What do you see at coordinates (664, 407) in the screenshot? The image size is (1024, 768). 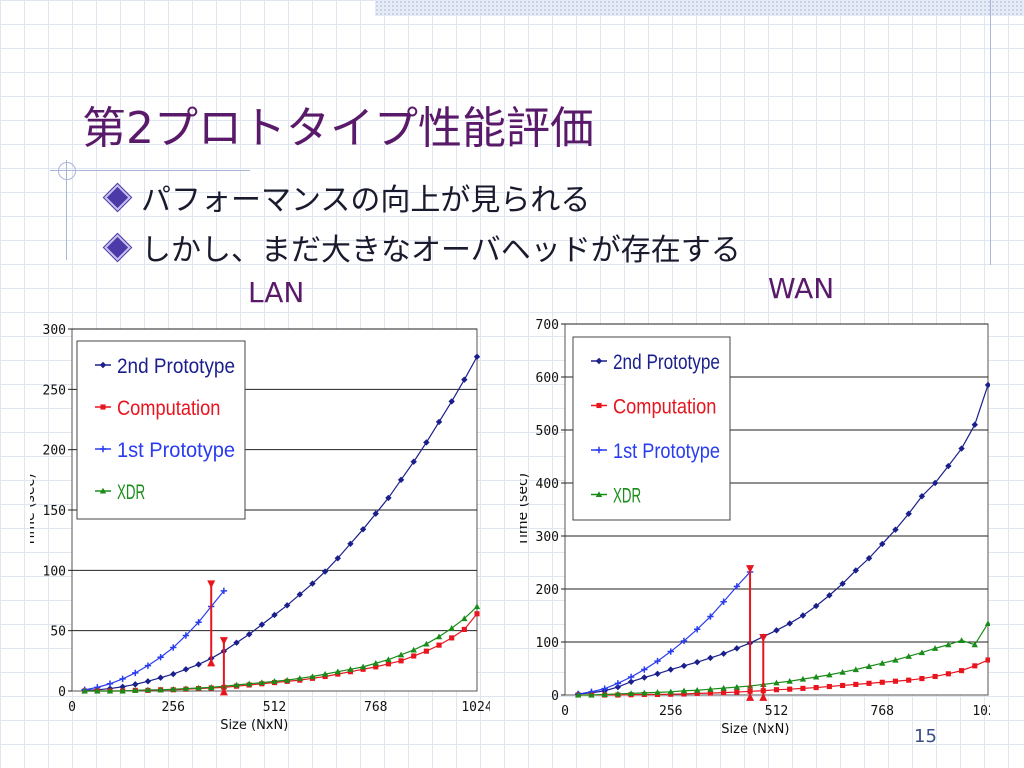 I see `legend-entry: Computation` at bounding box center [664, 407].